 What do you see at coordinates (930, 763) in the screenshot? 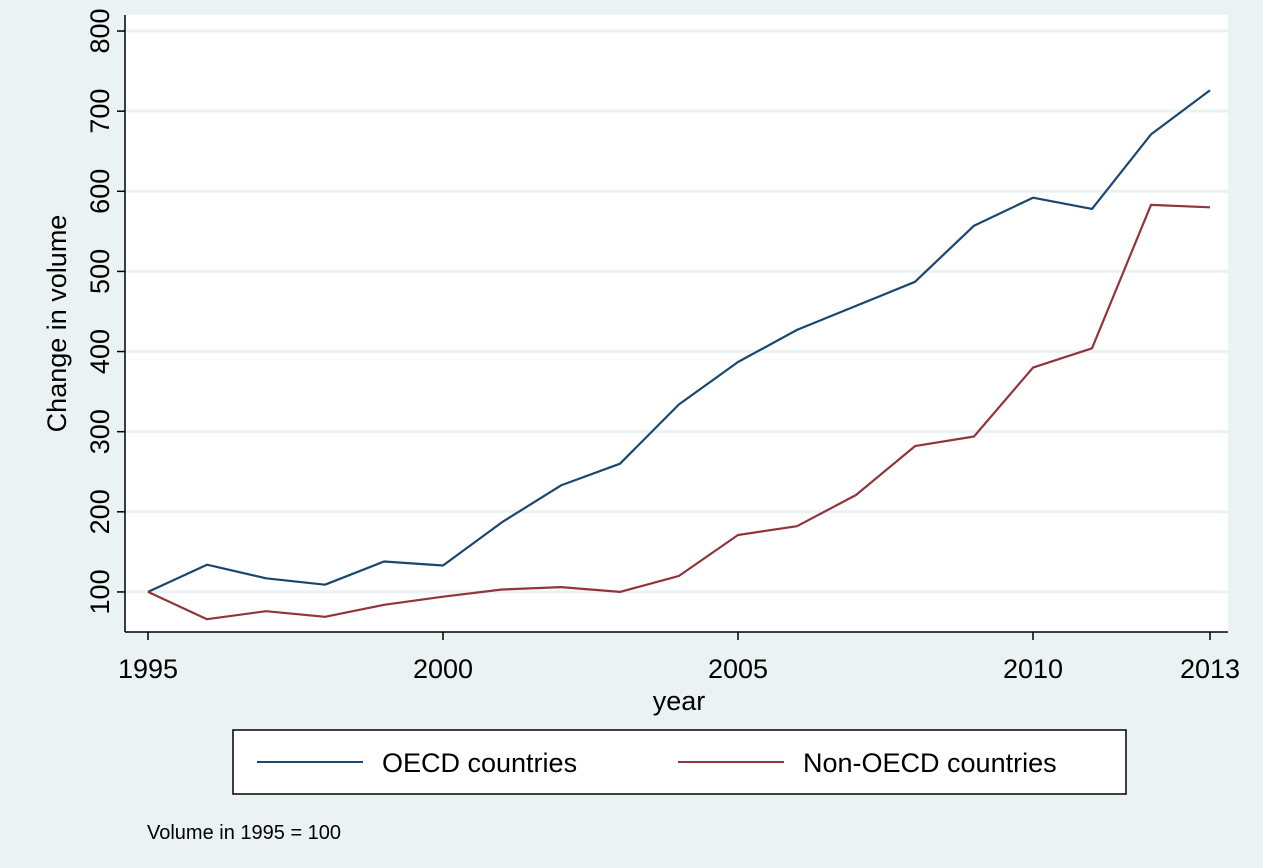
I see `legend-label-non-oecd: Non-OECD countries` at bounding box center [930, 763].